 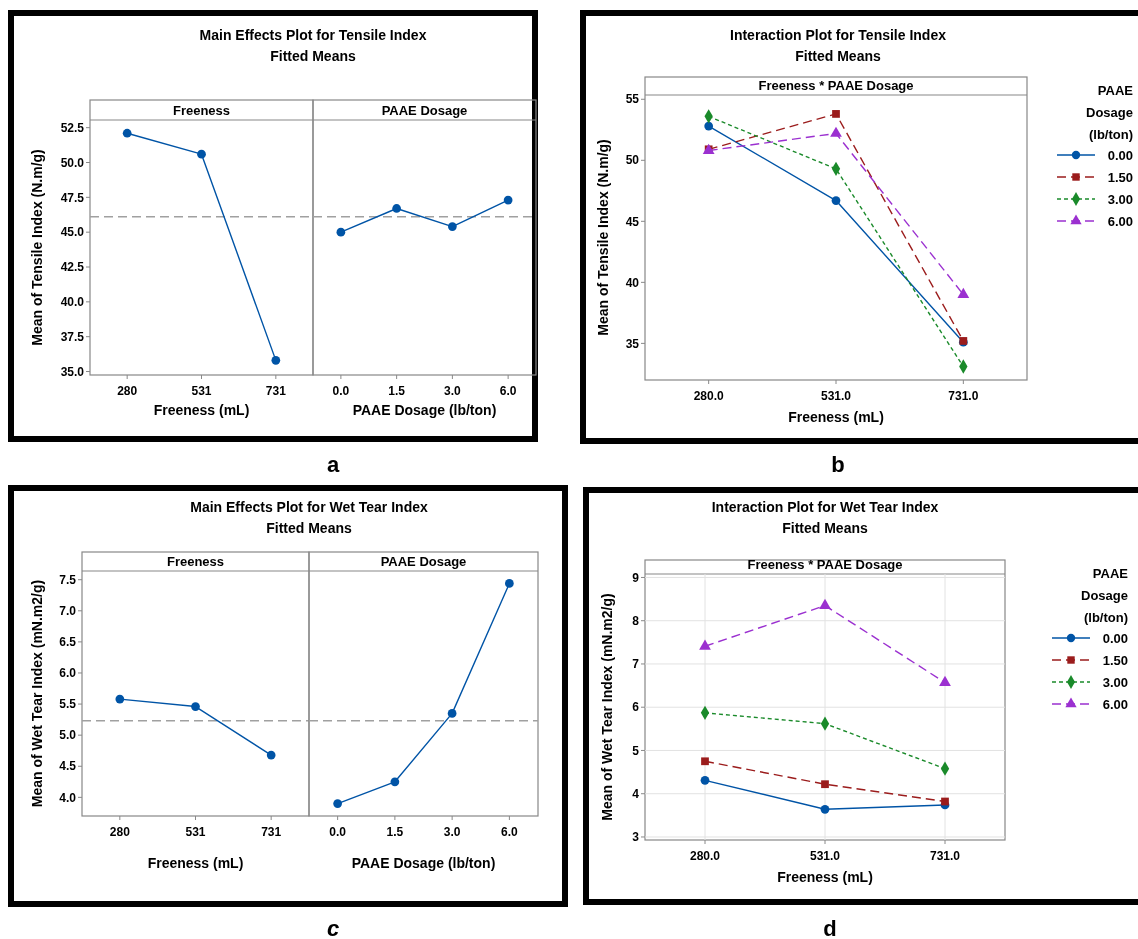 What do you see at coordinates (313, 35) in the screenshot?
I see `chart-title: Main Effects Plot for Tensile Index` at bounding box center [313, 35].